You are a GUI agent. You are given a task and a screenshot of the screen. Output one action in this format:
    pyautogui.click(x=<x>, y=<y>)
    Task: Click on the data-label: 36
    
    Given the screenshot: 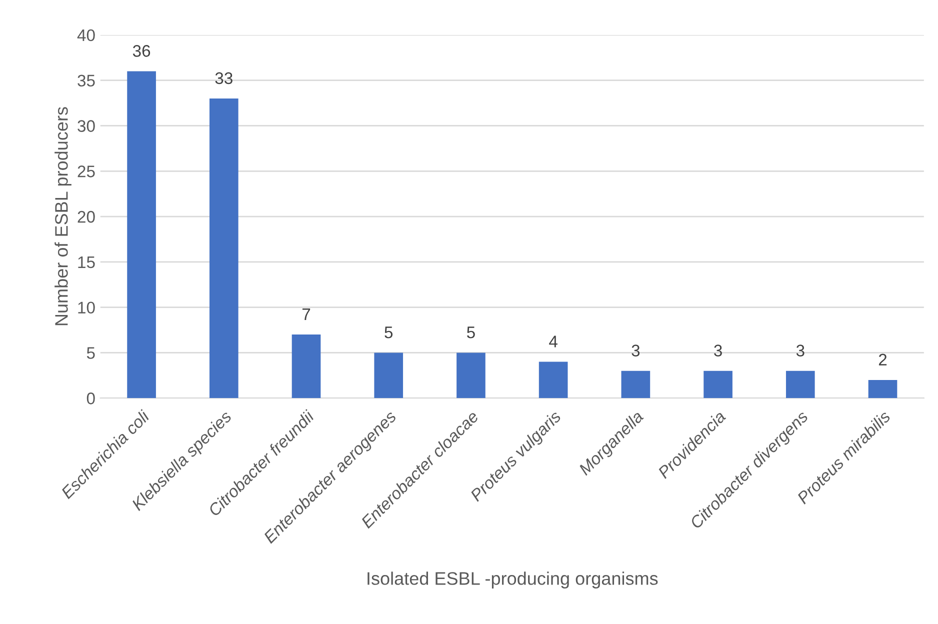 What is the action you would take?
    pyautogui.click(x=141, y=51)
    